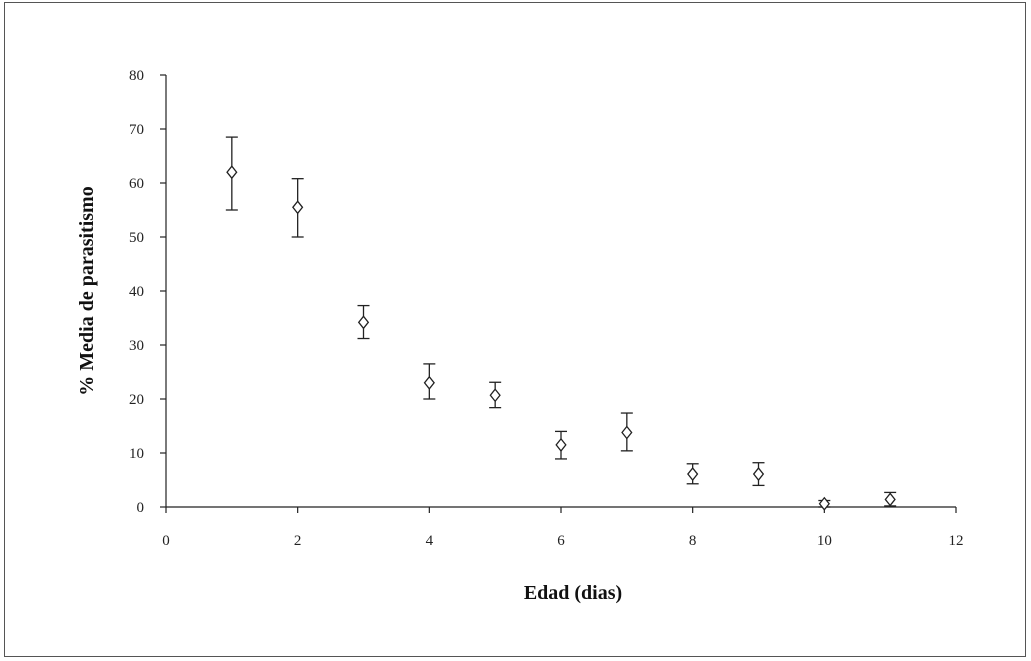 This screenshot has width=1031, height=661. I want to click on x-axis-title: Edad (dias), so click(573, 593).